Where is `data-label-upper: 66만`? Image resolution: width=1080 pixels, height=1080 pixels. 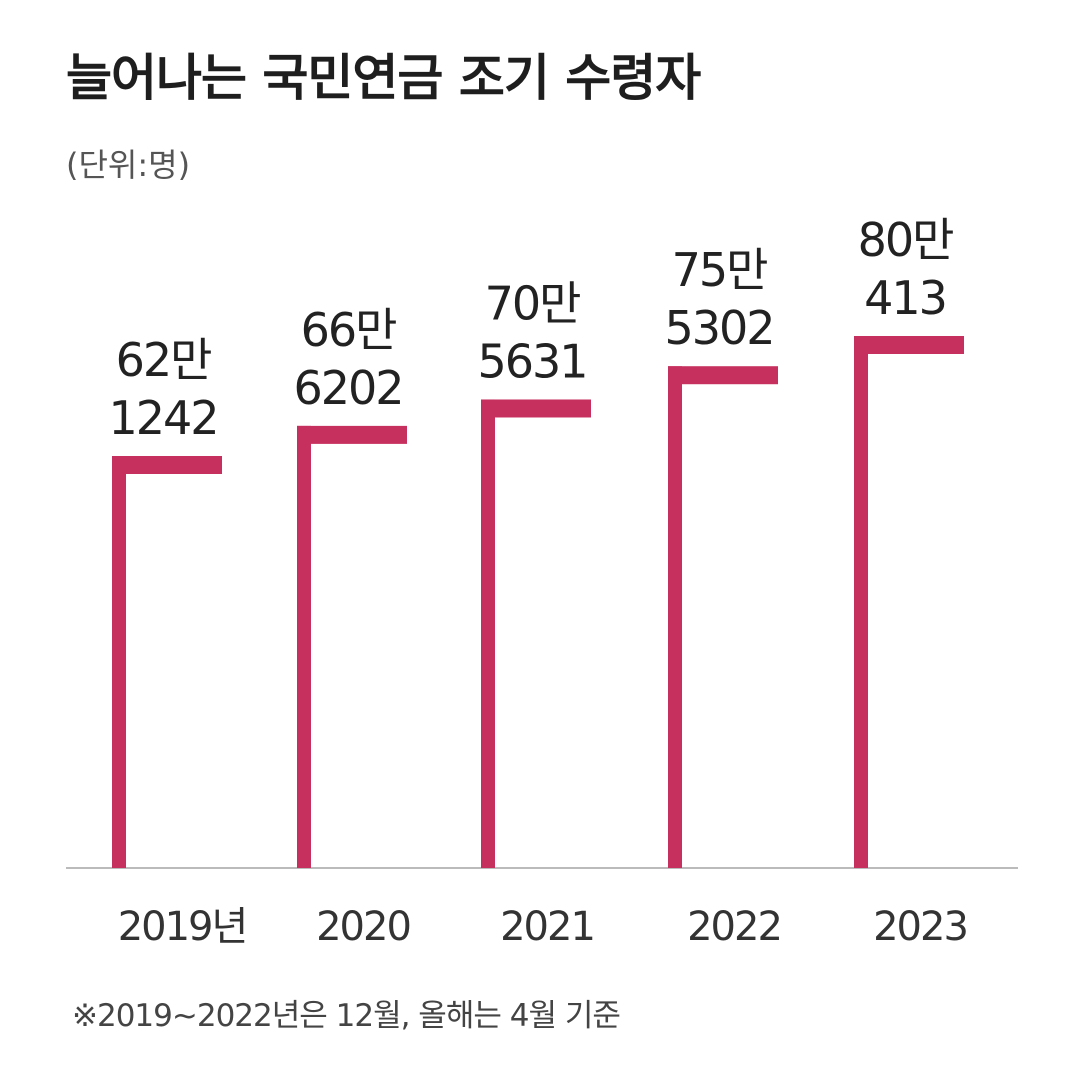
data-label-upper: 66만 is located at coordinates (349, 330).